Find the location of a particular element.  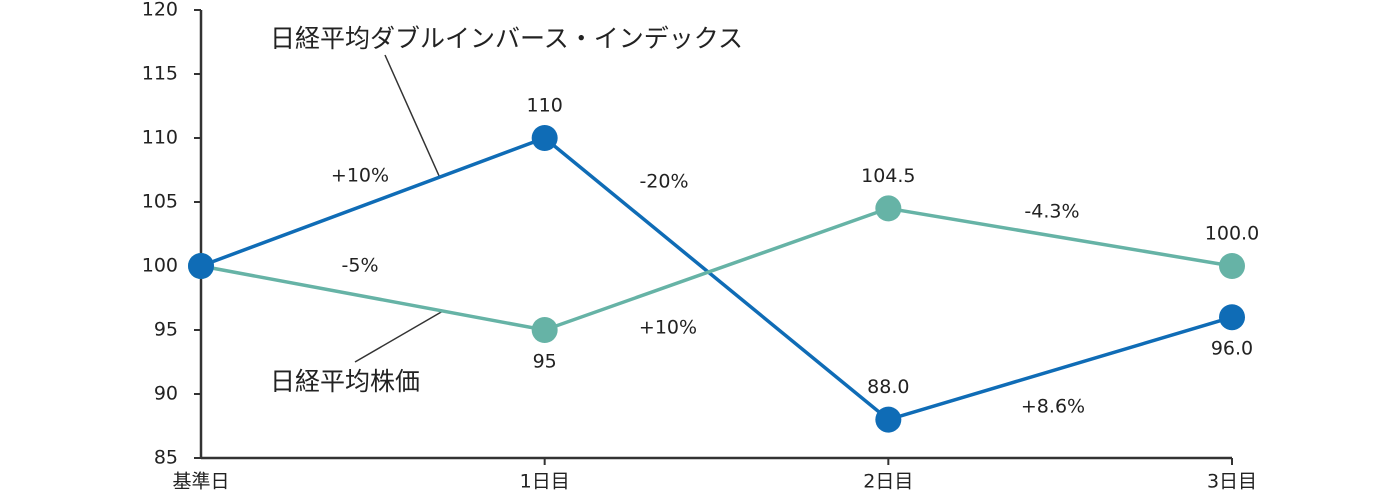

series-label: 日経平均ダブルインバース・インデックス is located at coordinates (506, 38).